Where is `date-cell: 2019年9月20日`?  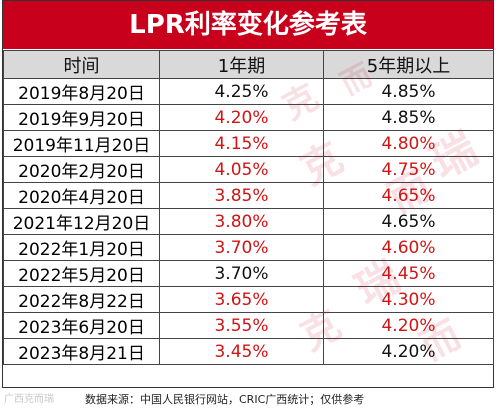
date-cell: 2019年9月20日 is located at coordinates (81, 117).